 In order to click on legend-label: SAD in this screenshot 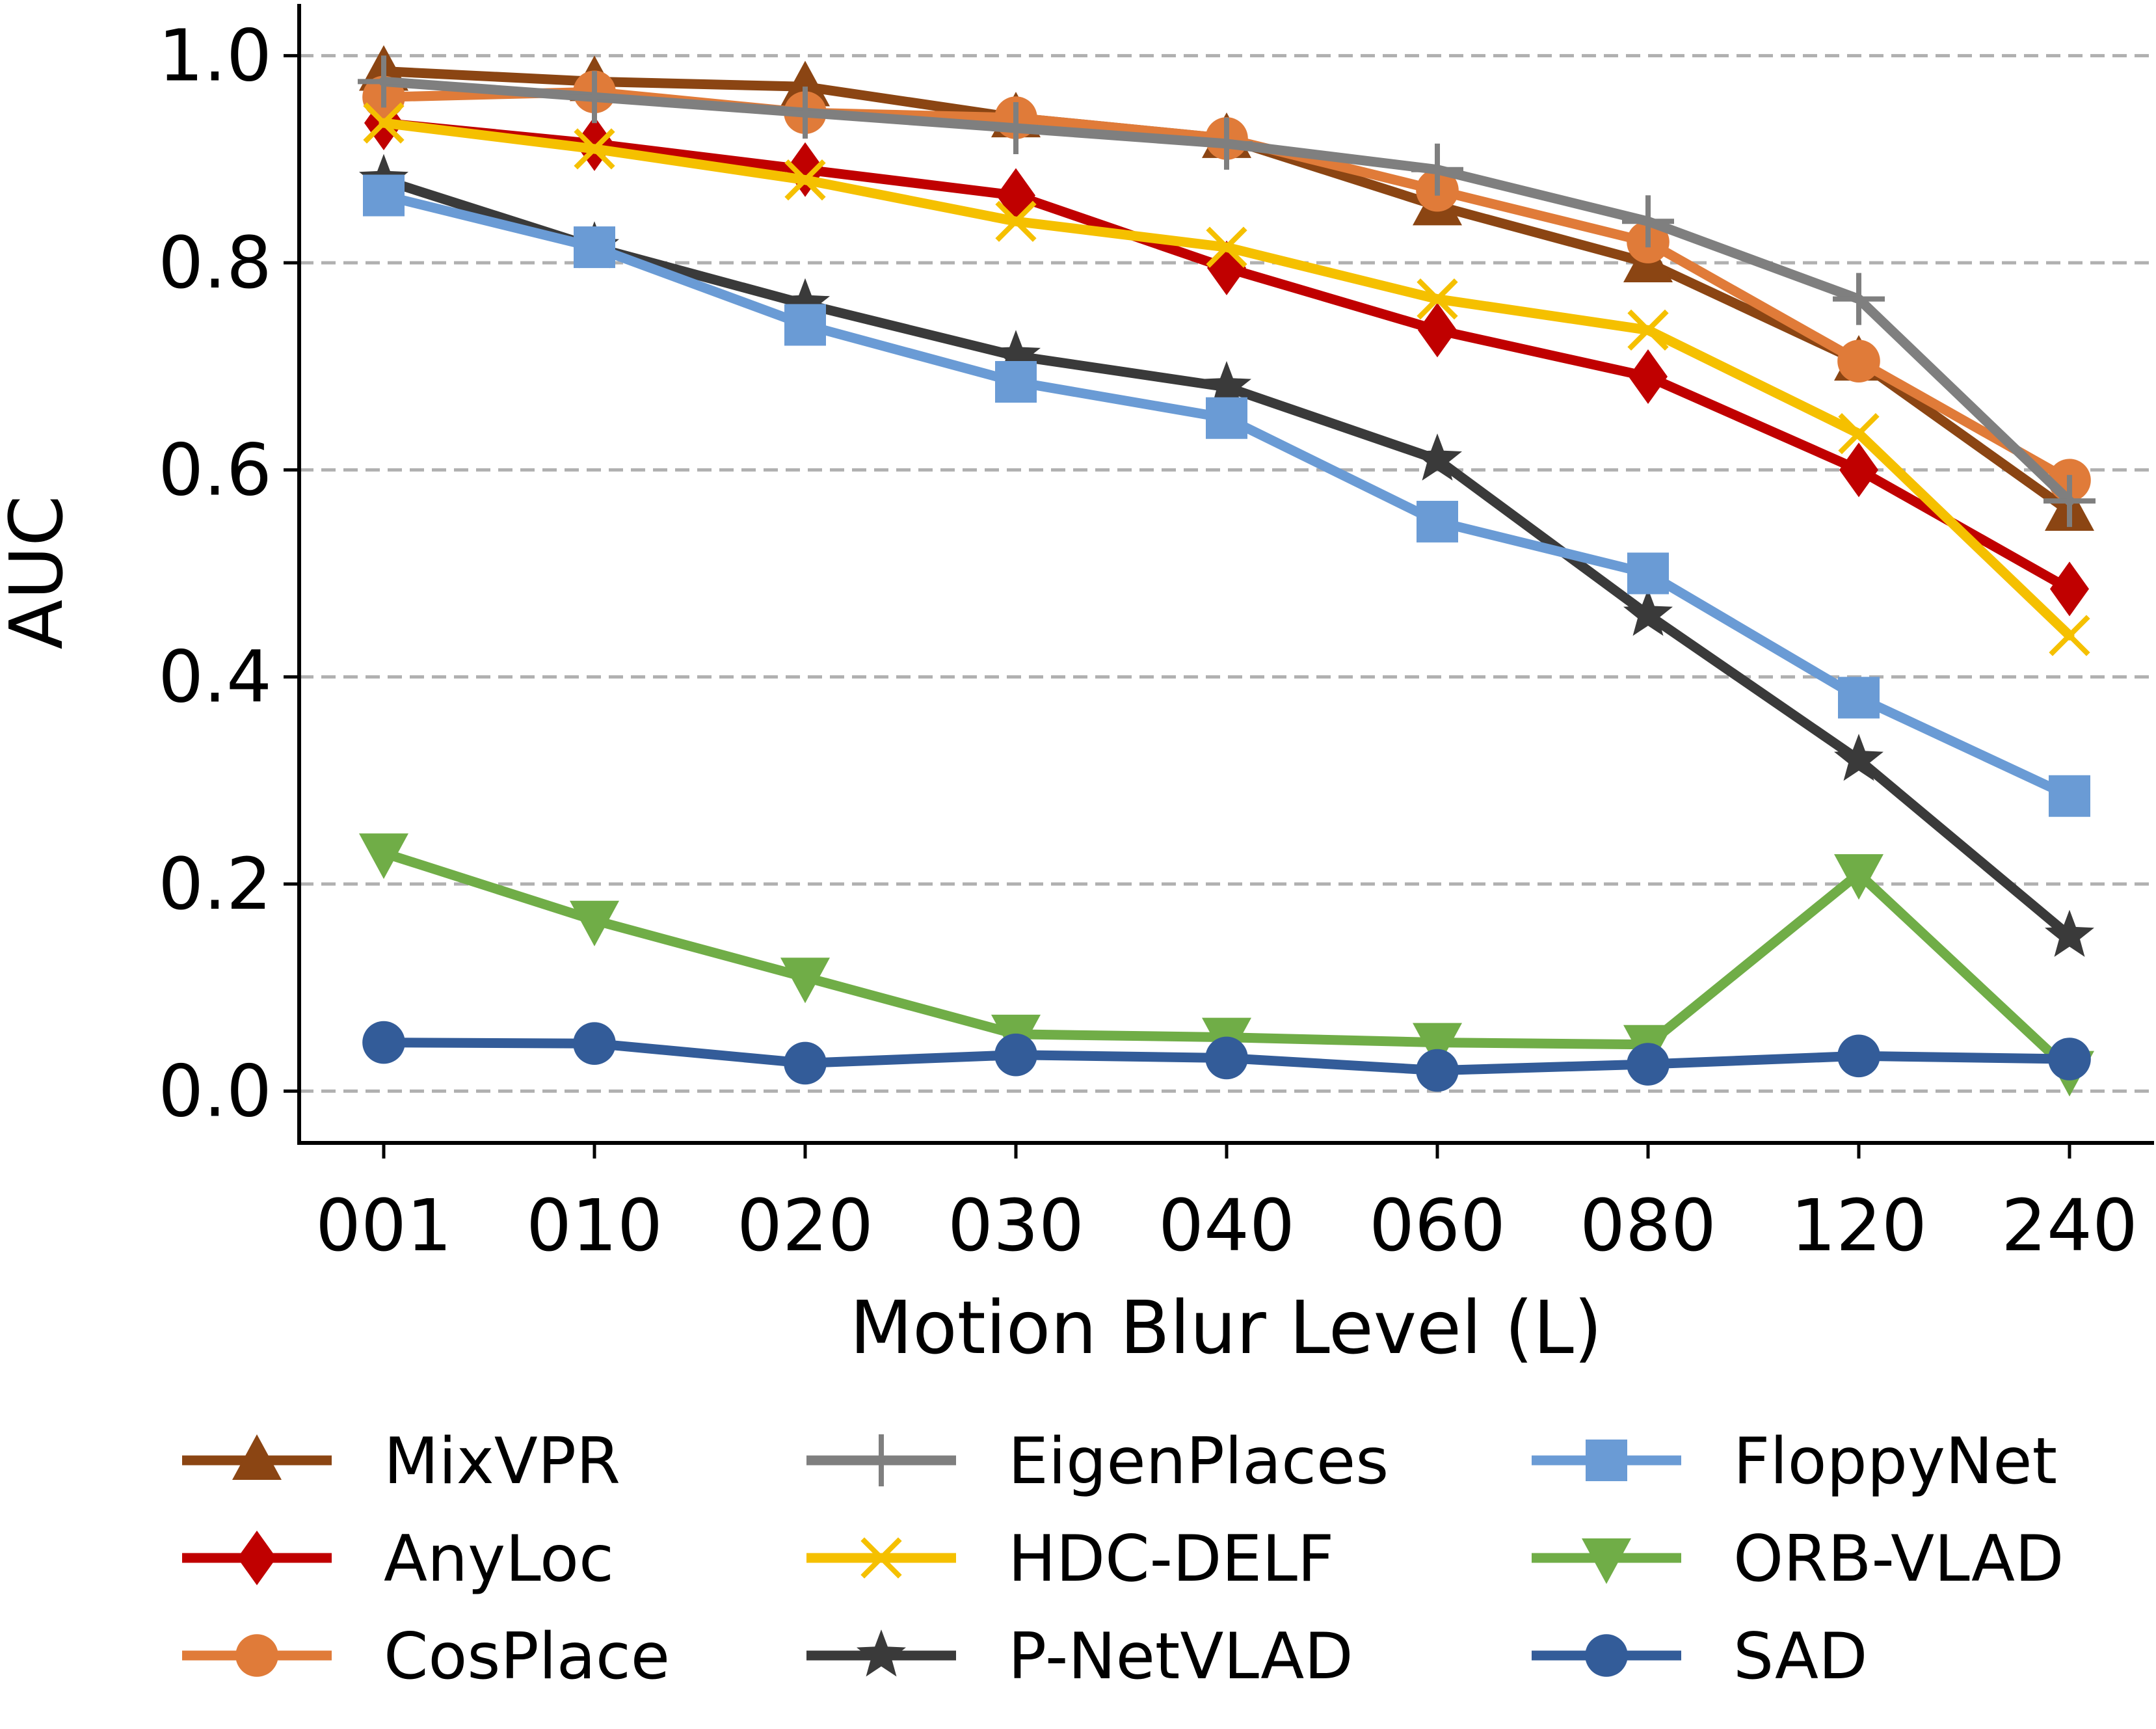, I will do `click(1800, 1657)`.